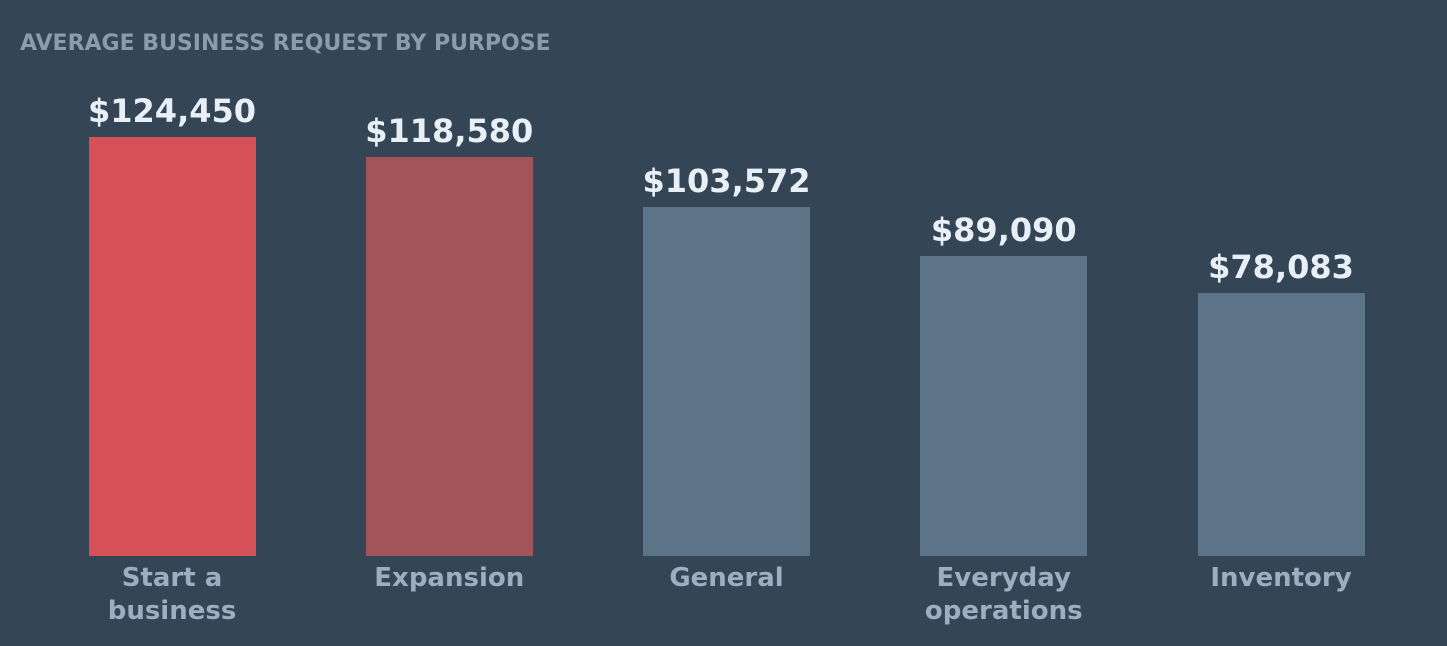 The height and width of the screenshot is (646, 1447). What do you see at coordinates (449, 130) in the screenshot?
I see `value-label: $118,580` at bounding box center [449, 130].